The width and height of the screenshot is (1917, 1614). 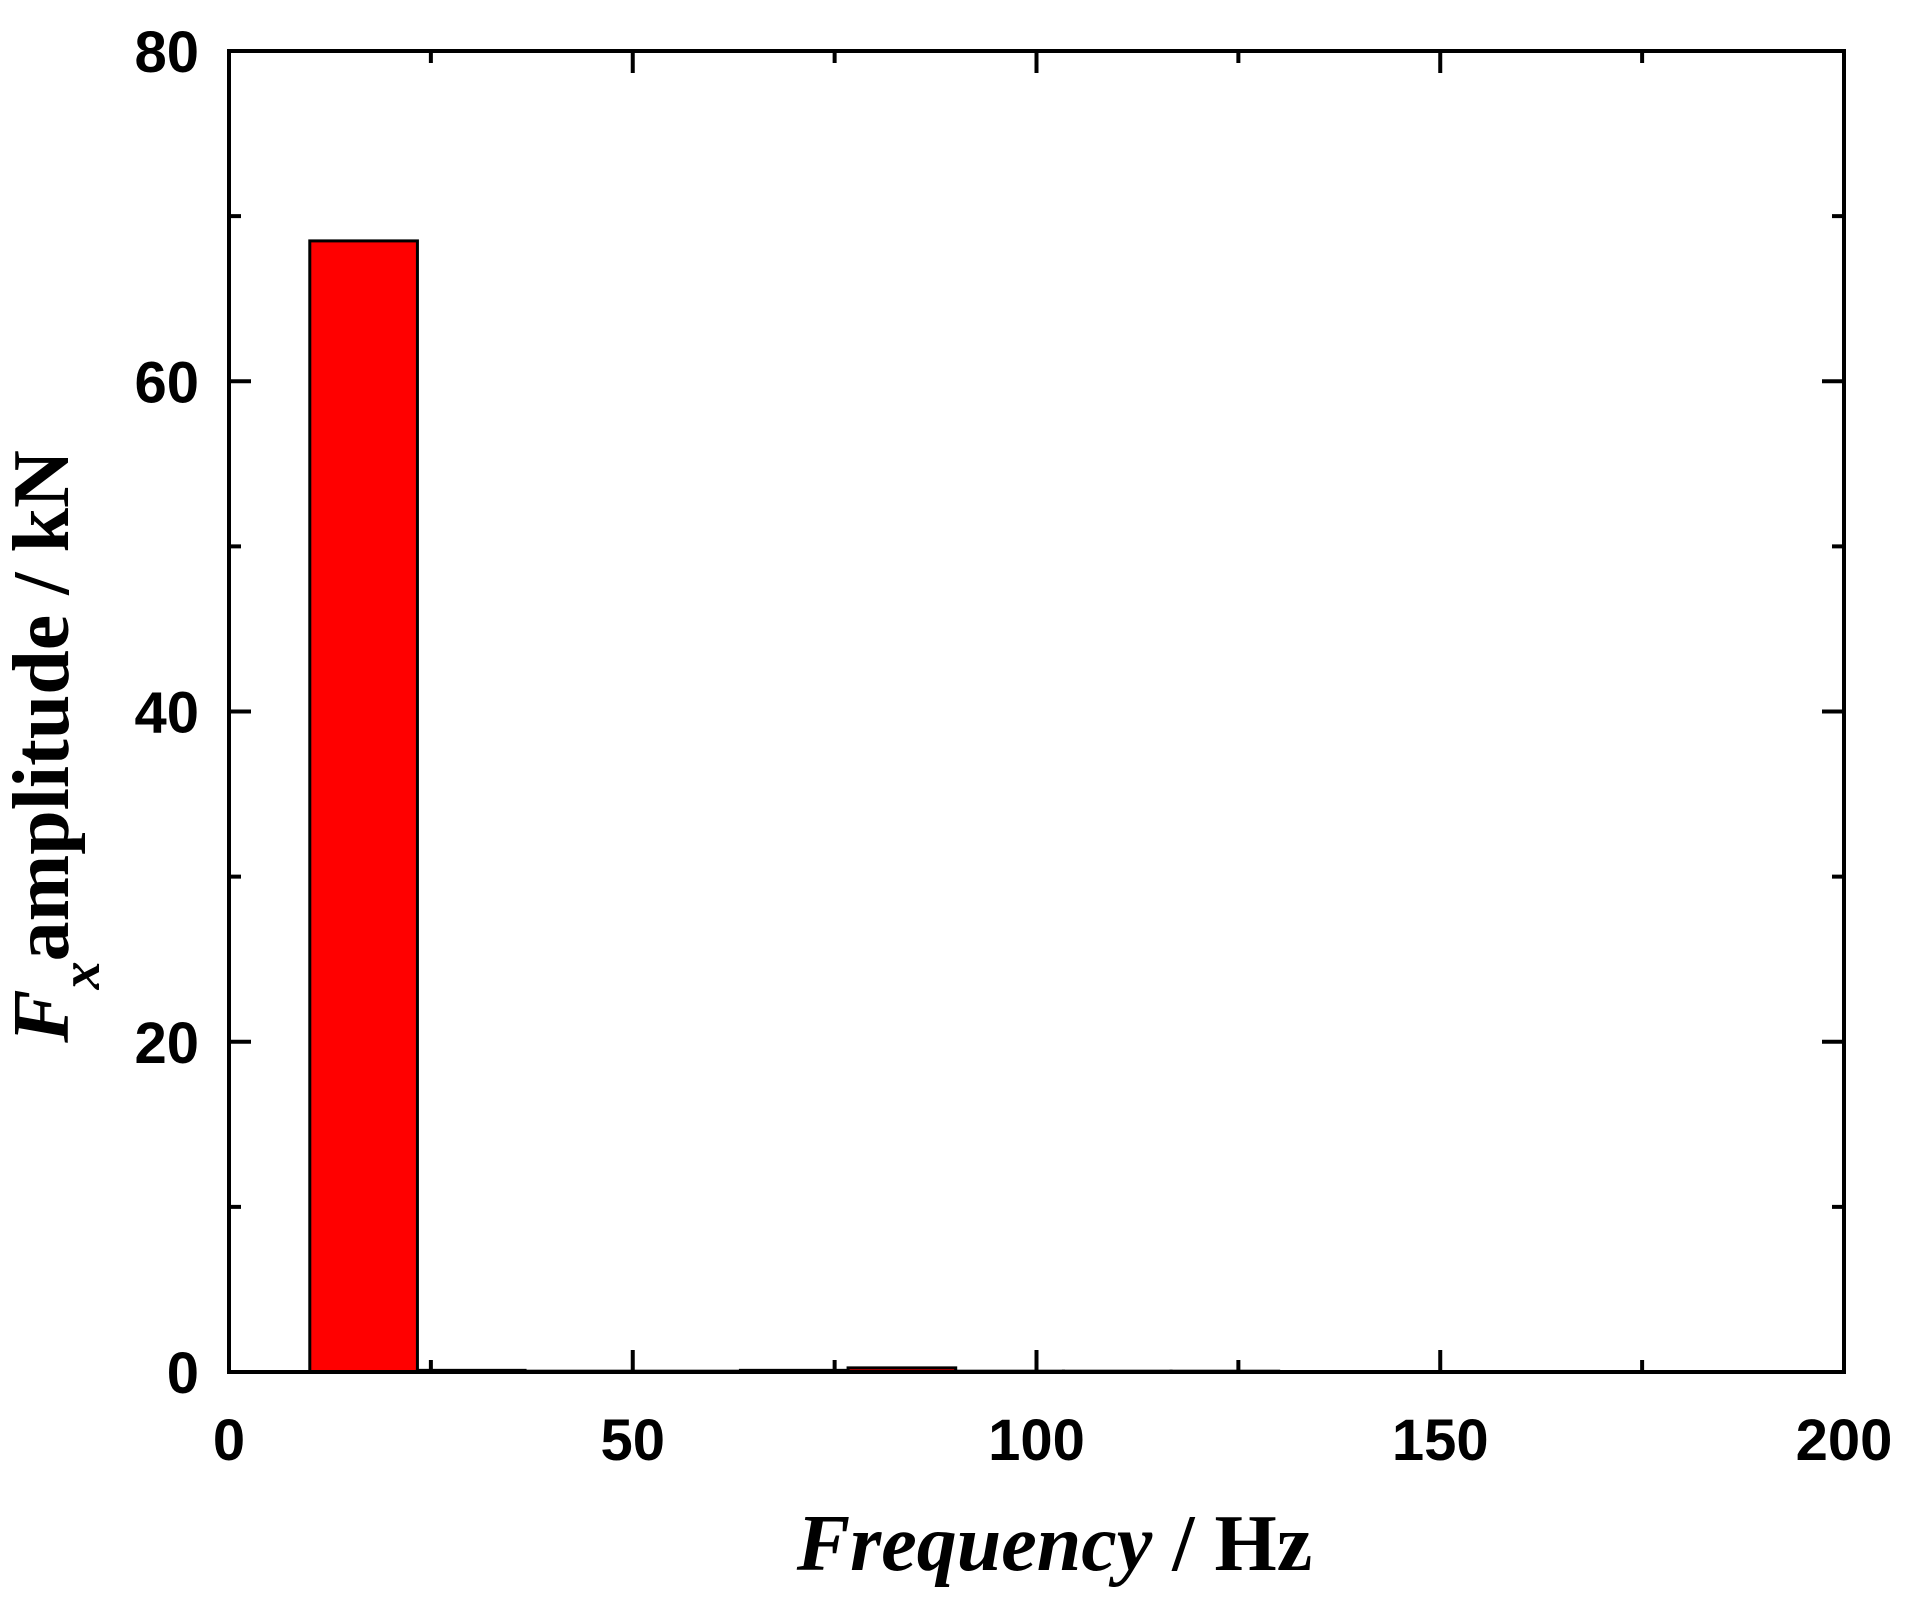 What do you see at coordinates (229, 1440) in the screenshot?
I see `x-tick-label: 0` at bounding box center [229, 1440].